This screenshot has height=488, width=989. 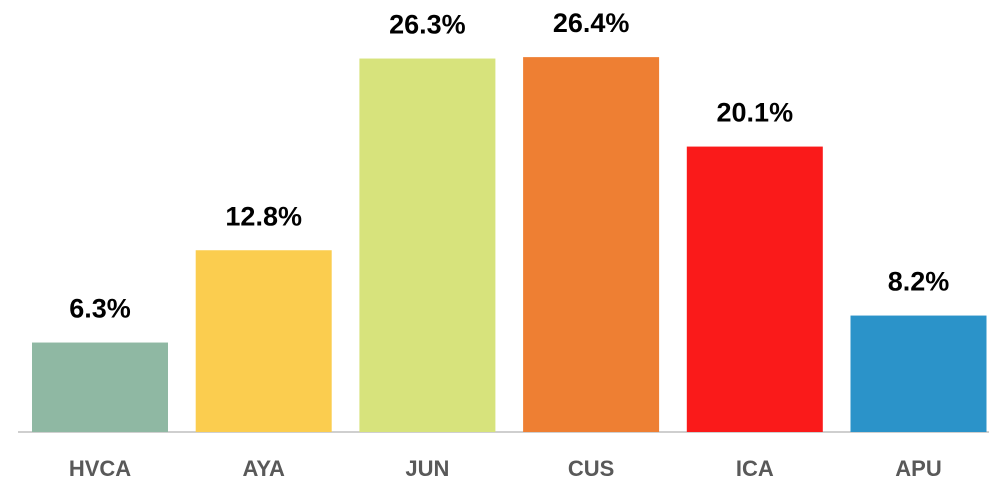 I want to click on value-label: 8.2%, so click(x=919, y=282).